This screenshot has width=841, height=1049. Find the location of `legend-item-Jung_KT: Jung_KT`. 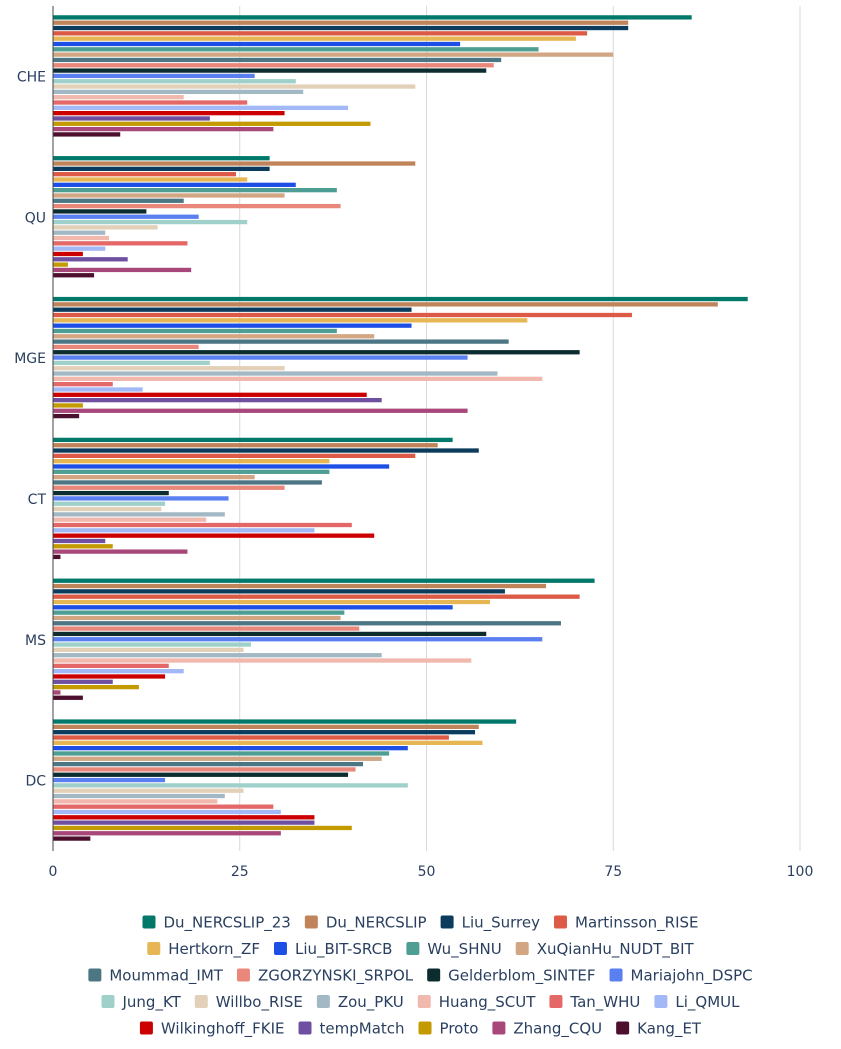

legend-item-Jung_KT: Jung_KT is located at coordinates (141, 1002).